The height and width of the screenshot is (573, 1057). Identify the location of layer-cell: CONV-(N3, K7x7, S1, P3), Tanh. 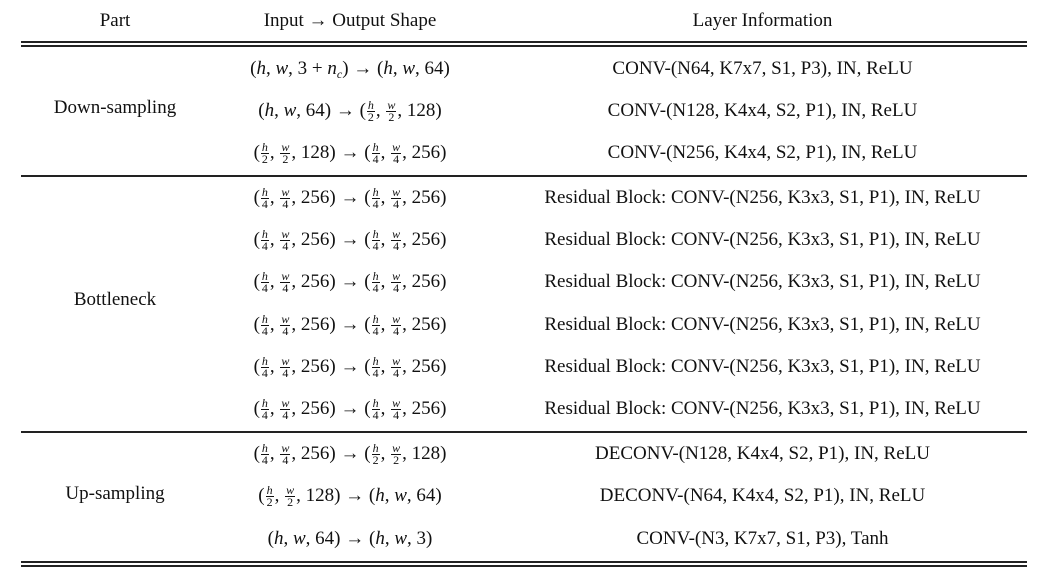
(762, 538).